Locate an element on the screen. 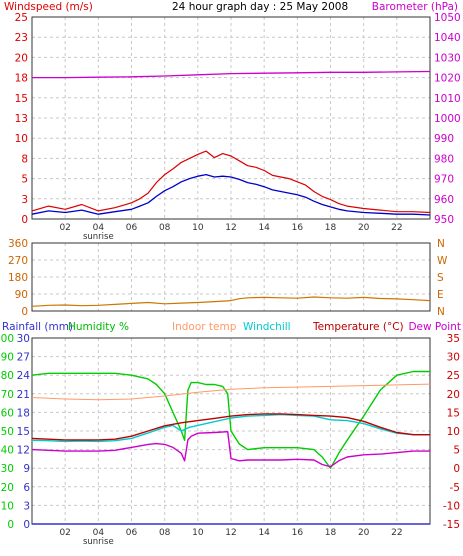 This screenshot has width=463, height=556. humidity-tick-label: 50 is located at coordinates (7, 432).